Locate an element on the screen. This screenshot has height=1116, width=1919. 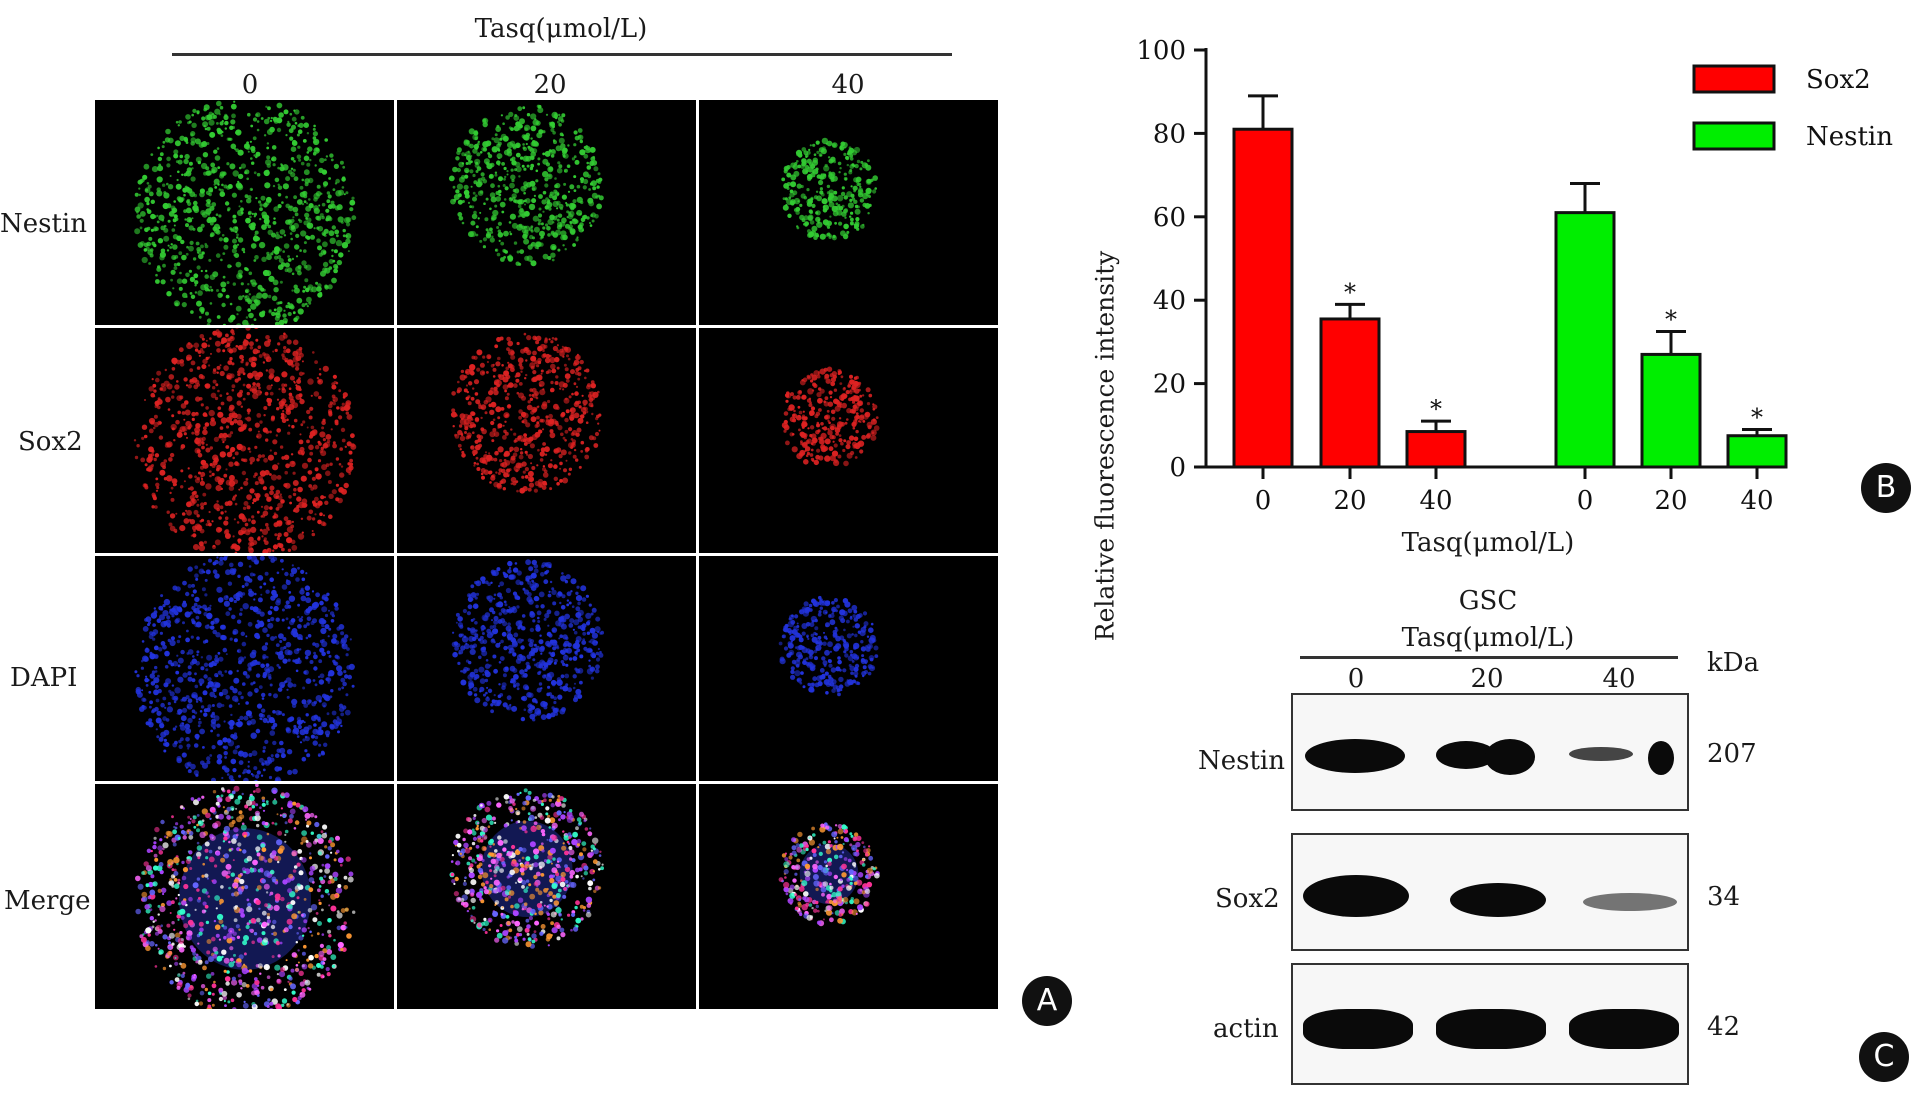
blot-label-sox2: Sox2 is located at coordinates (1247, 899).